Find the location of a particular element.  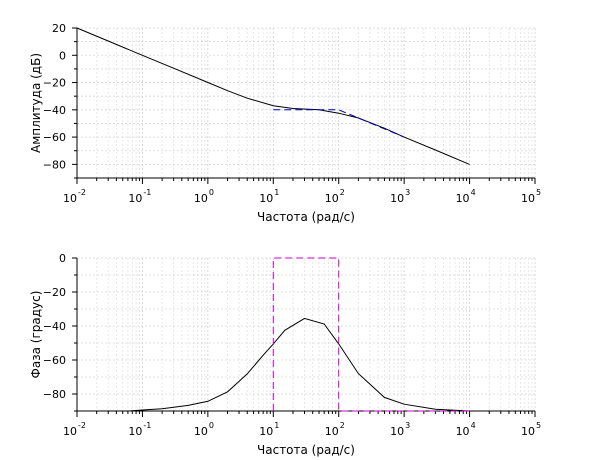

y-tick-label: 20 is located at coordinates (59, 28).